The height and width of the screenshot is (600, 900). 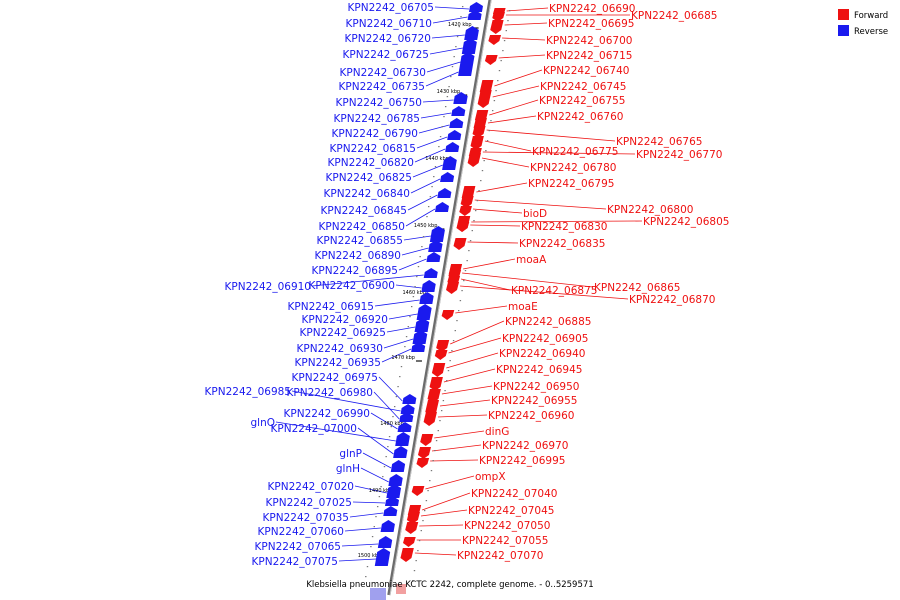 What do you see at coordinates (580, 117) in the screenshot?
I see `forward-gene-label: KPN2242_06760` at bounding box center [580, 117].